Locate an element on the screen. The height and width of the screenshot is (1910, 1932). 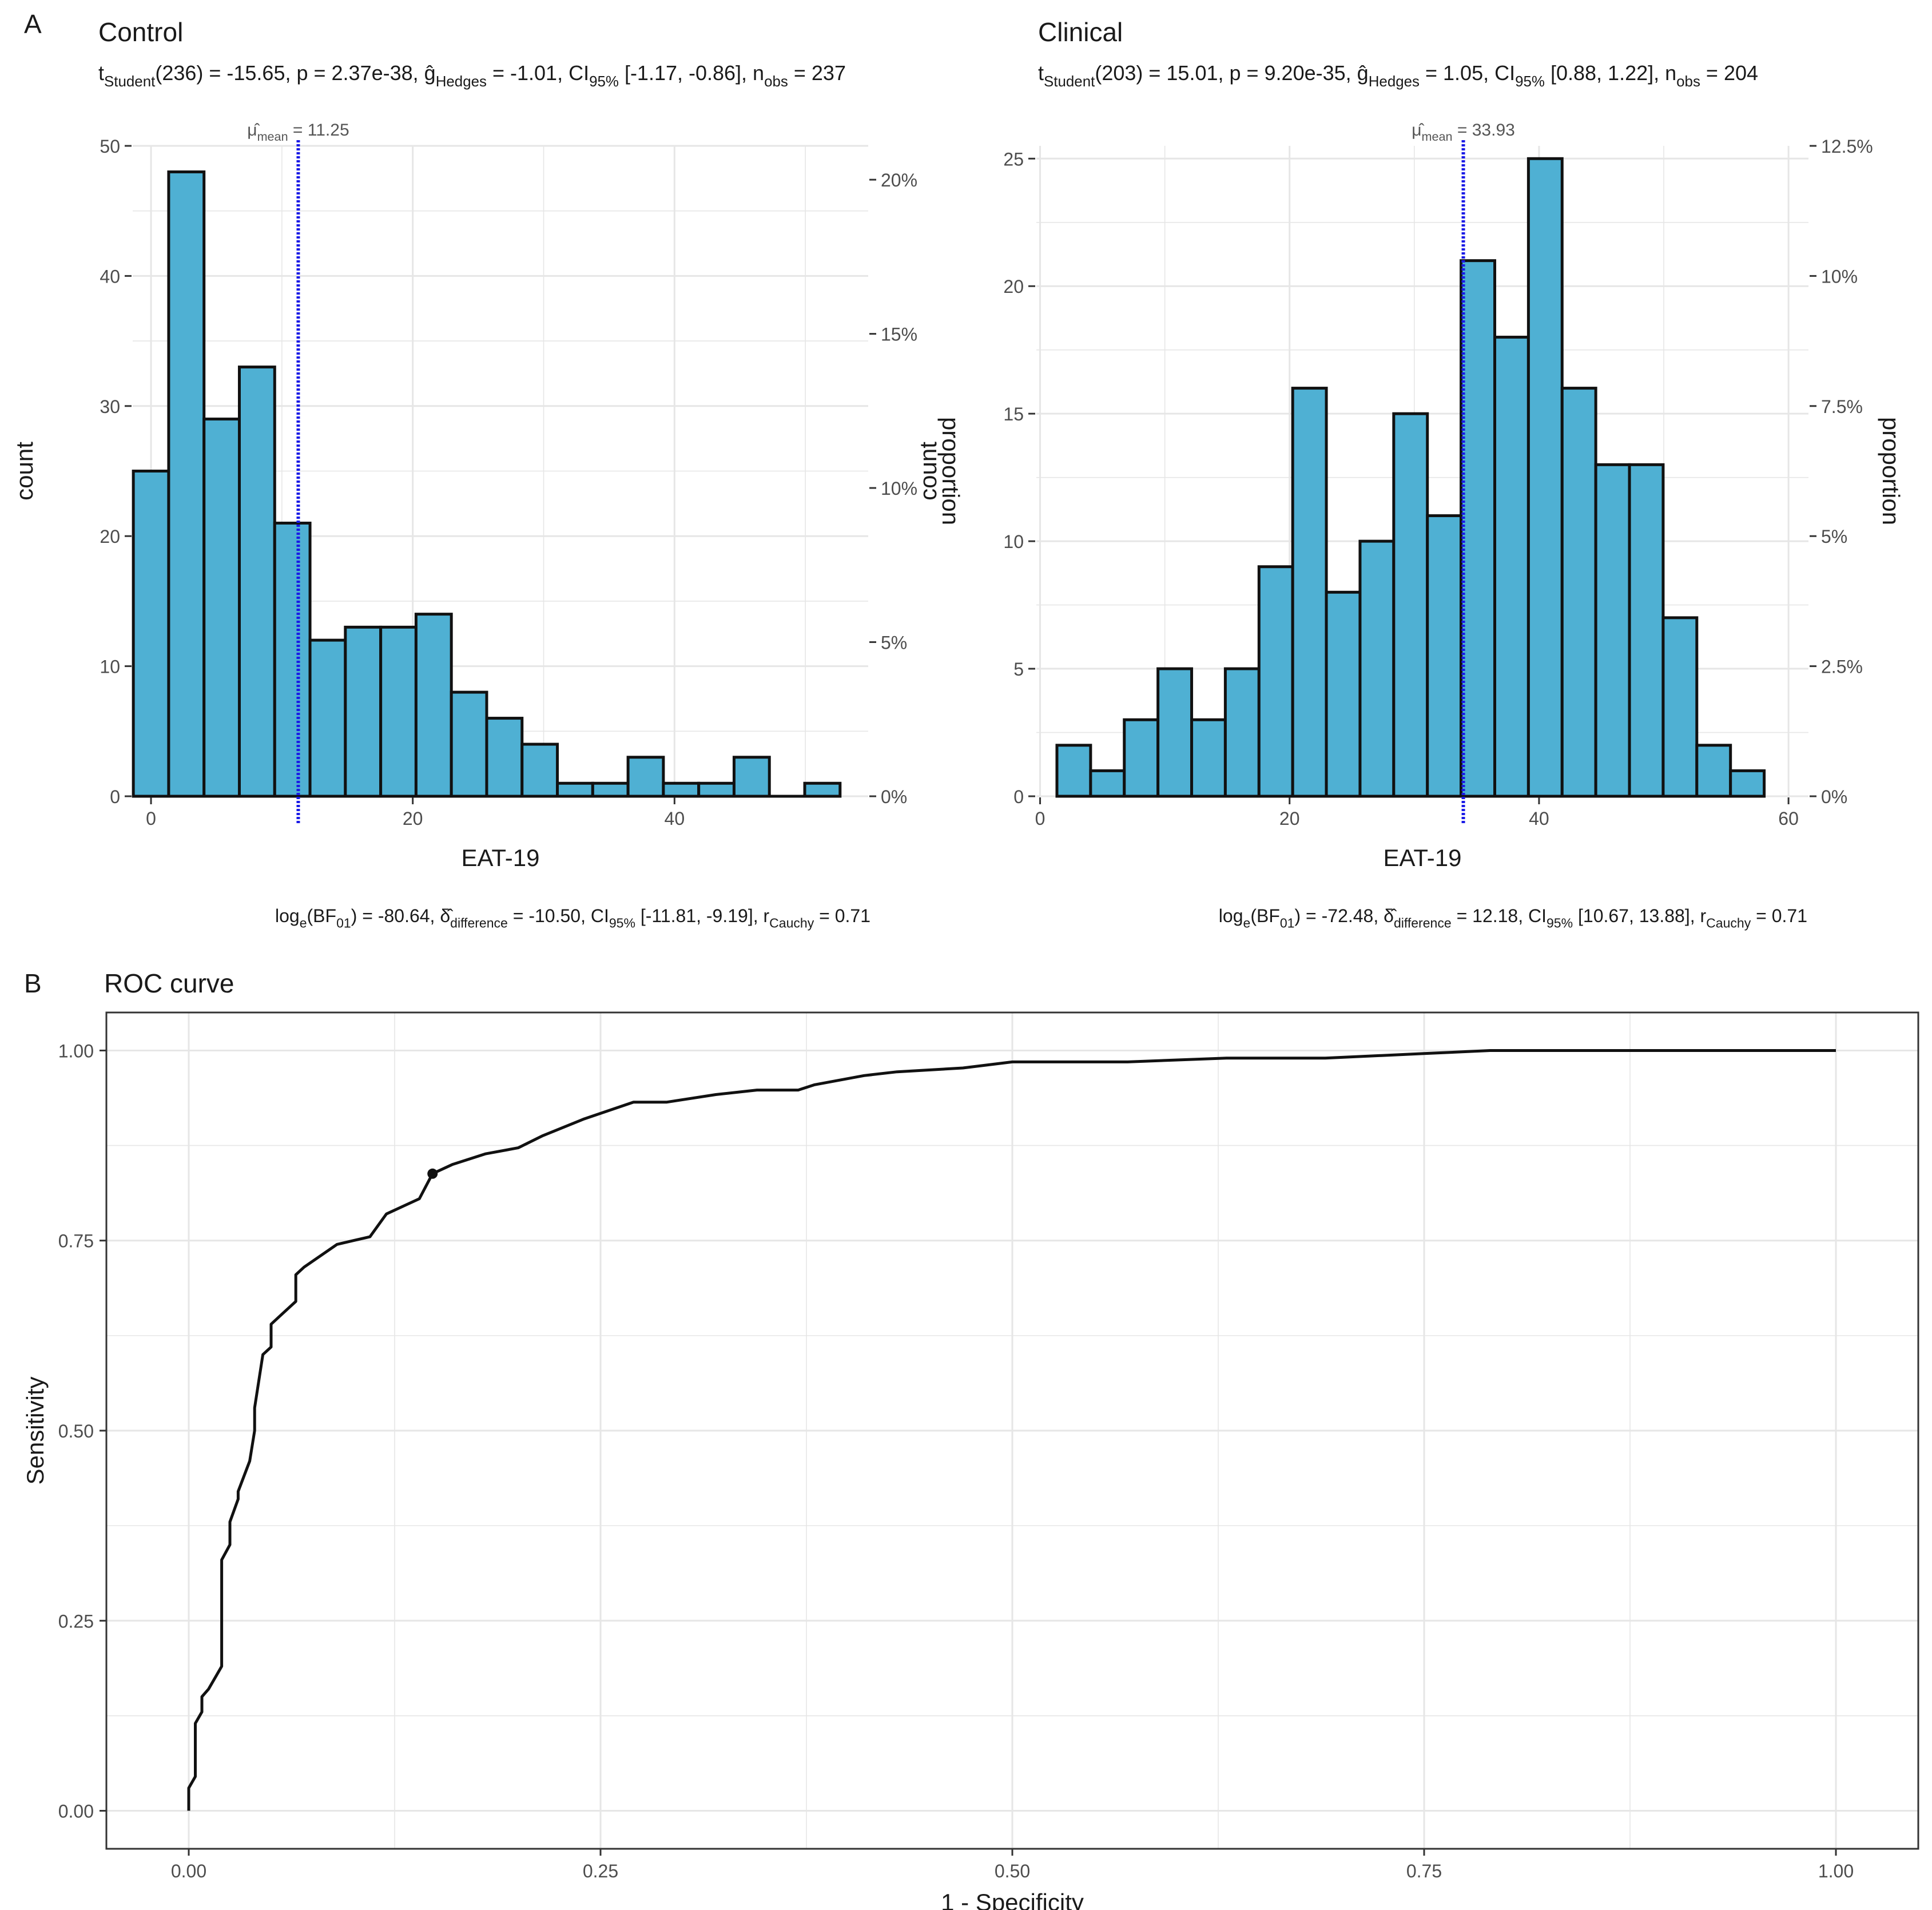
x-tick-label: 0.25 is located at coordinates (601, 1871).